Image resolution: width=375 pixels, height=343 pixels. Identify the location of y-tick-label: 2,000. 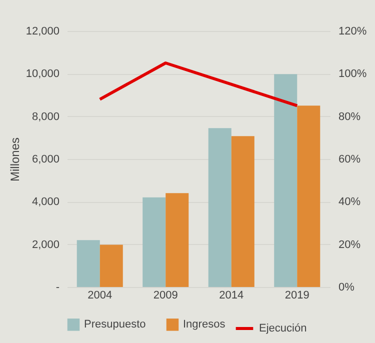
(46, 244).